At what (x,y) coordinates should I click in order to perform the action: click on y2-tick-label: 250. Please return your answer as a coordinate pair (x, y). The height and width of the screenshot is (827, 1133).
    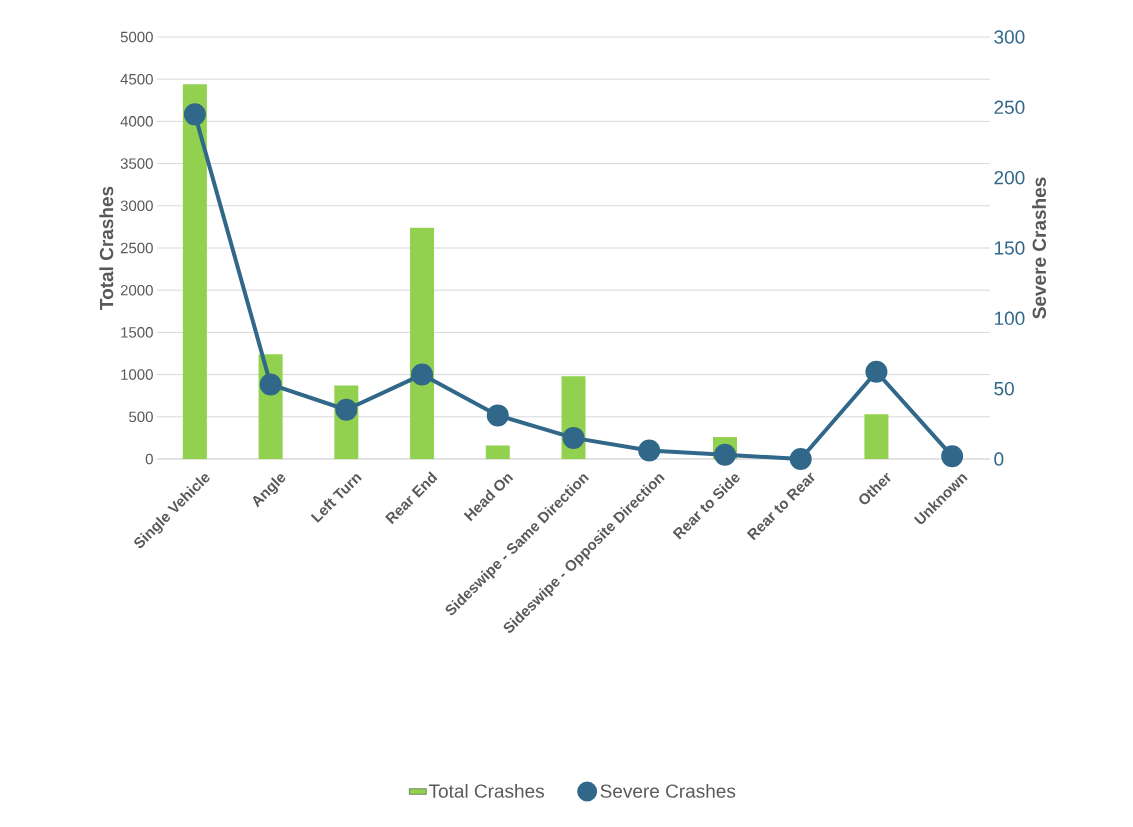
    Looking at the image, I should click on (1009, 107).